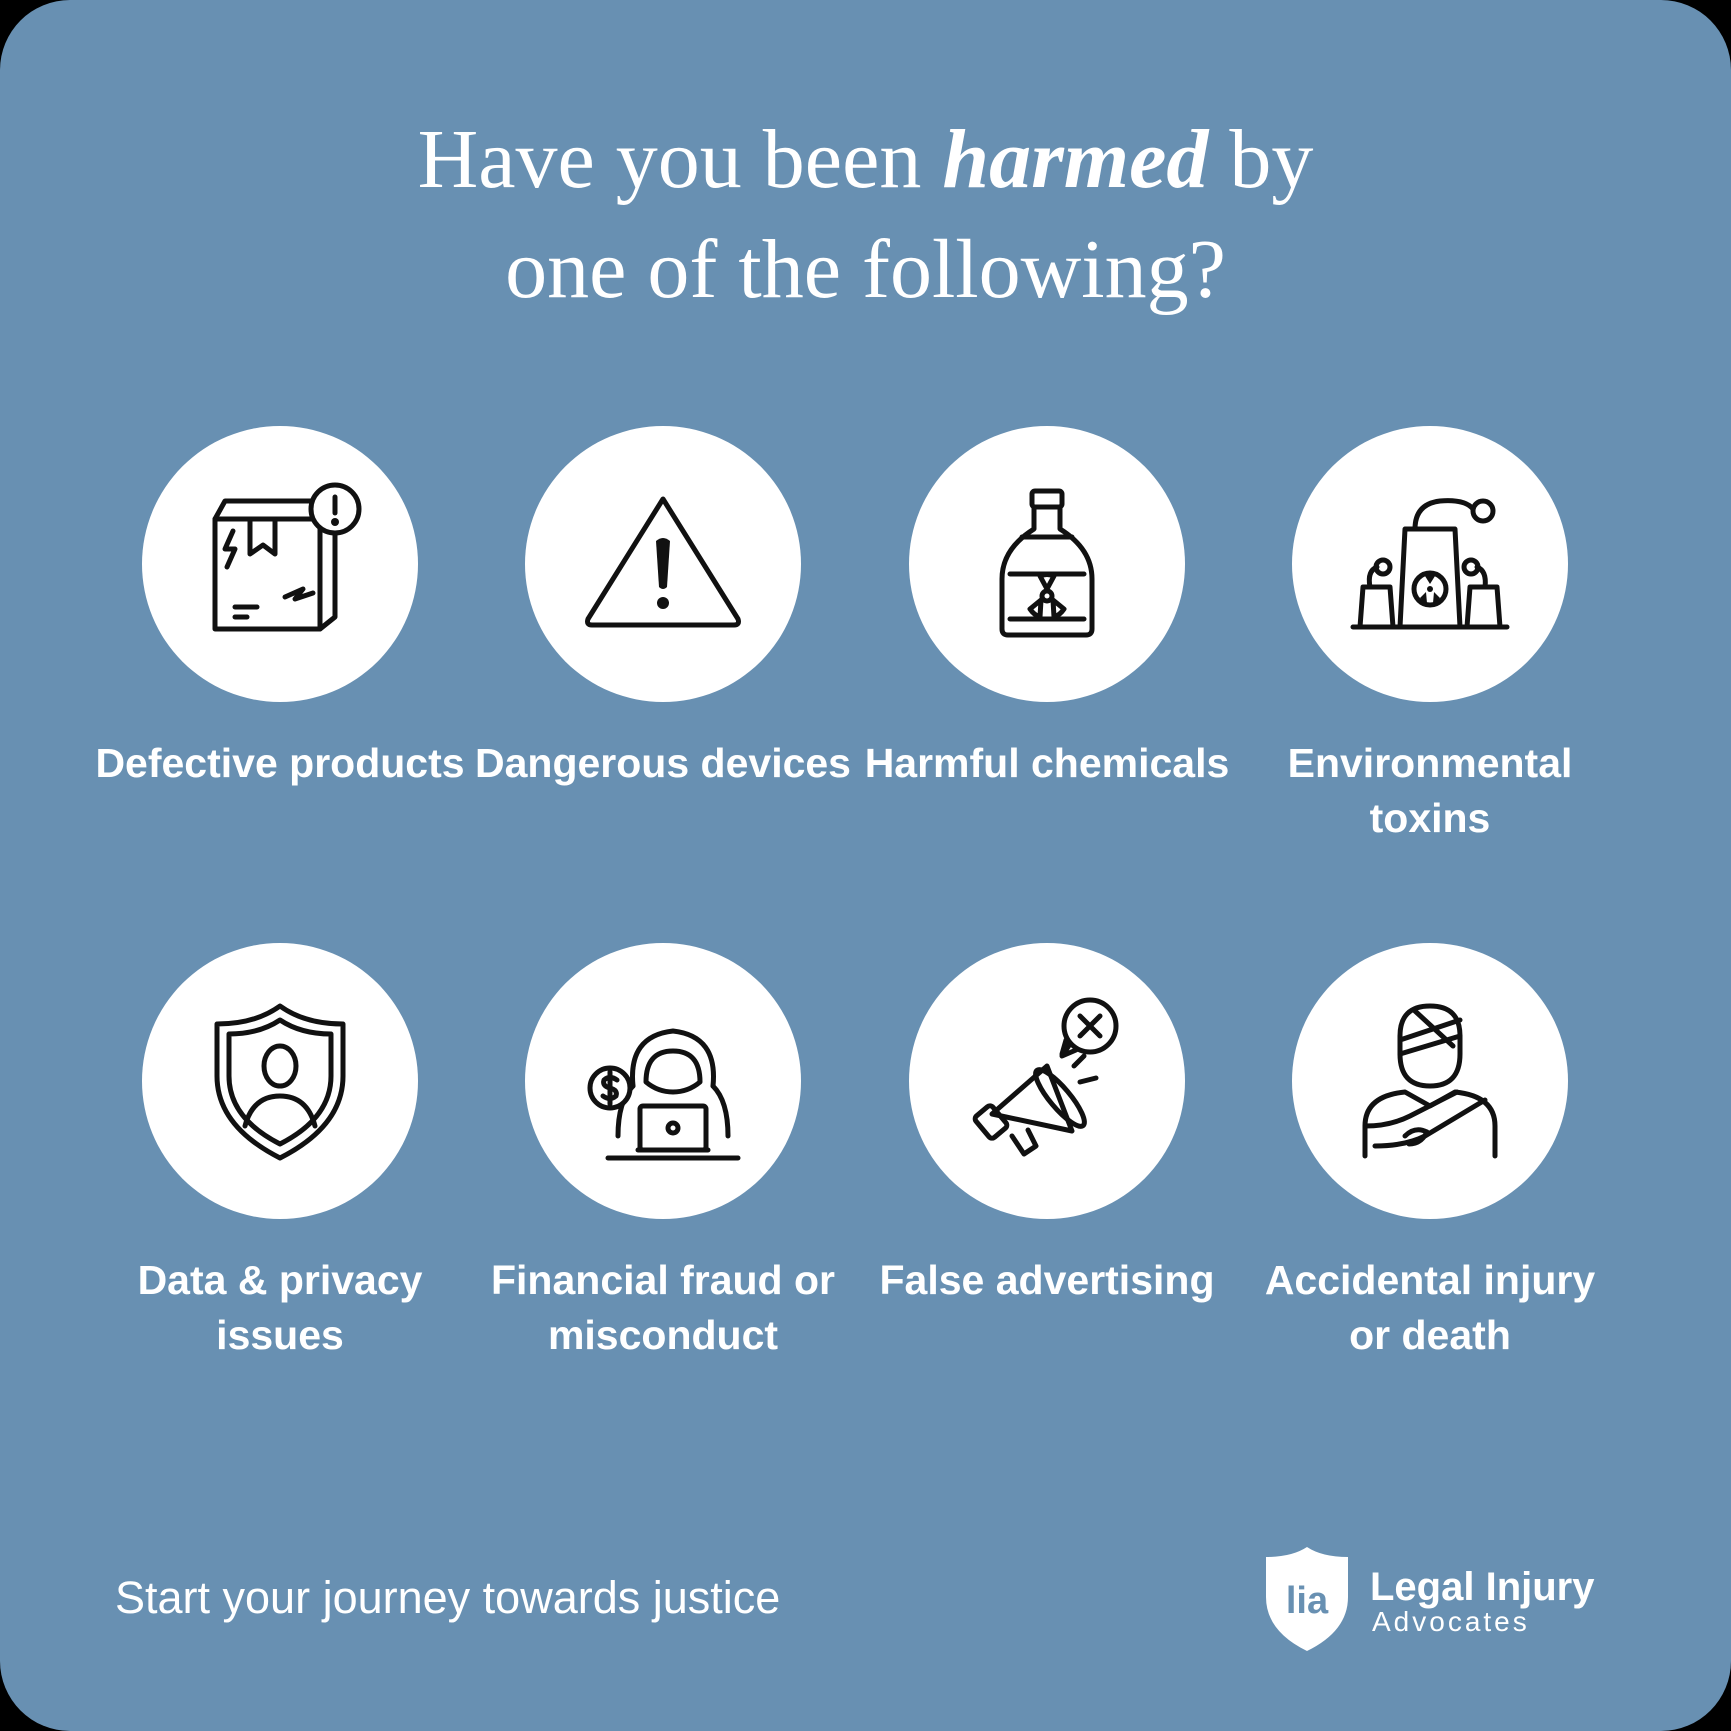 The height and width of the screenshot is (1731, 1731). Describe the element at coordinates (1047, 763) in the screenshot. I see `item-label: Harmful chemicals` at that location.